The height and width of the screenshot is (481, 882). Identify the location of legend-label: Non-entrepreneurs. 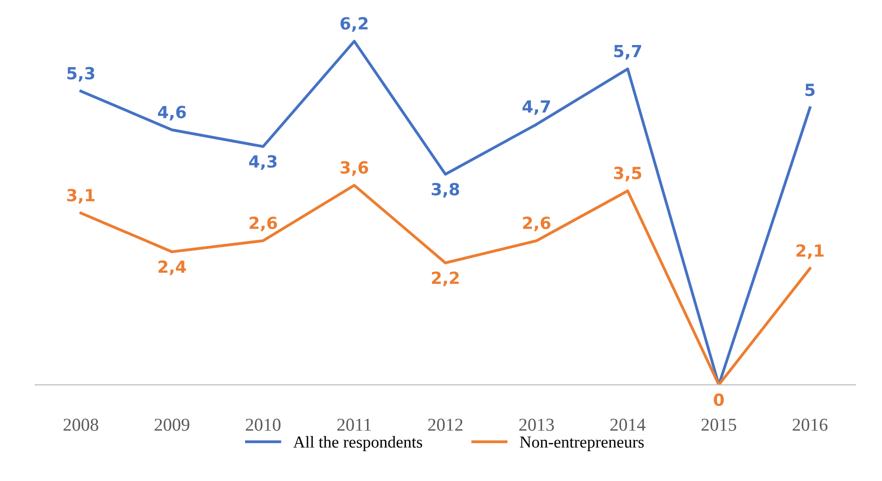
(582, 444).